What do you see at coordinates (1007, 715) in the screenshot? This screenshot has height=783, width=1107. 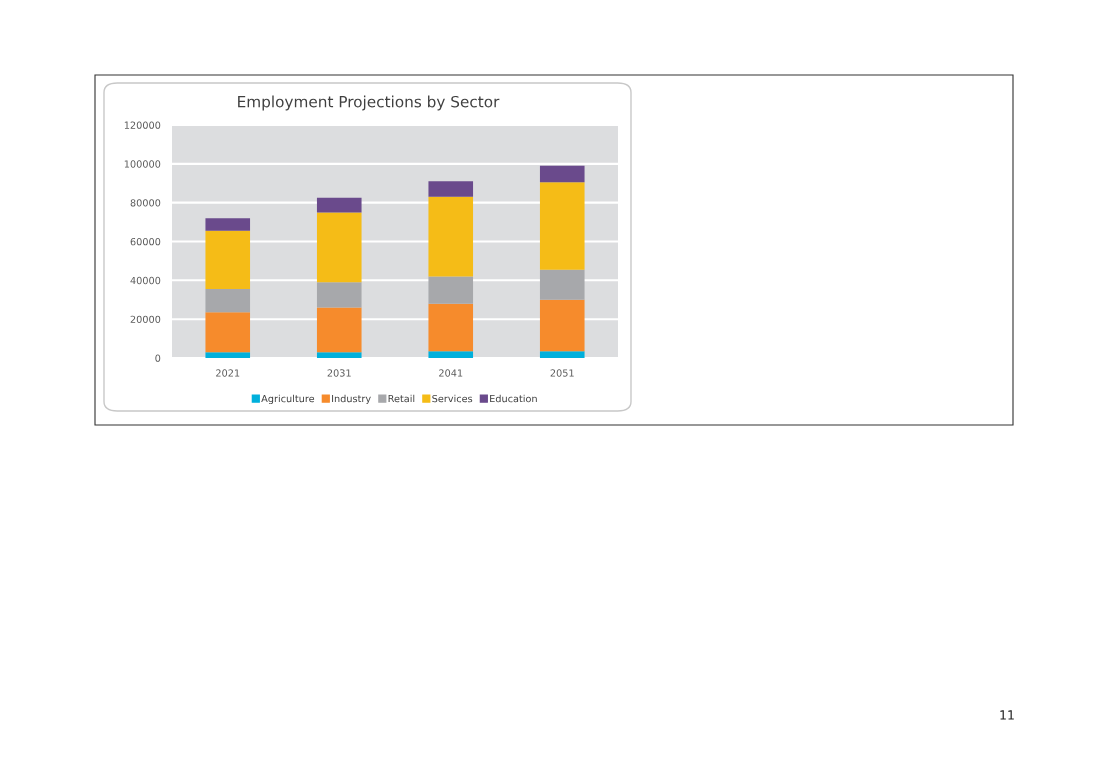 I see `text: 11` at bounding box center [1007, 715].